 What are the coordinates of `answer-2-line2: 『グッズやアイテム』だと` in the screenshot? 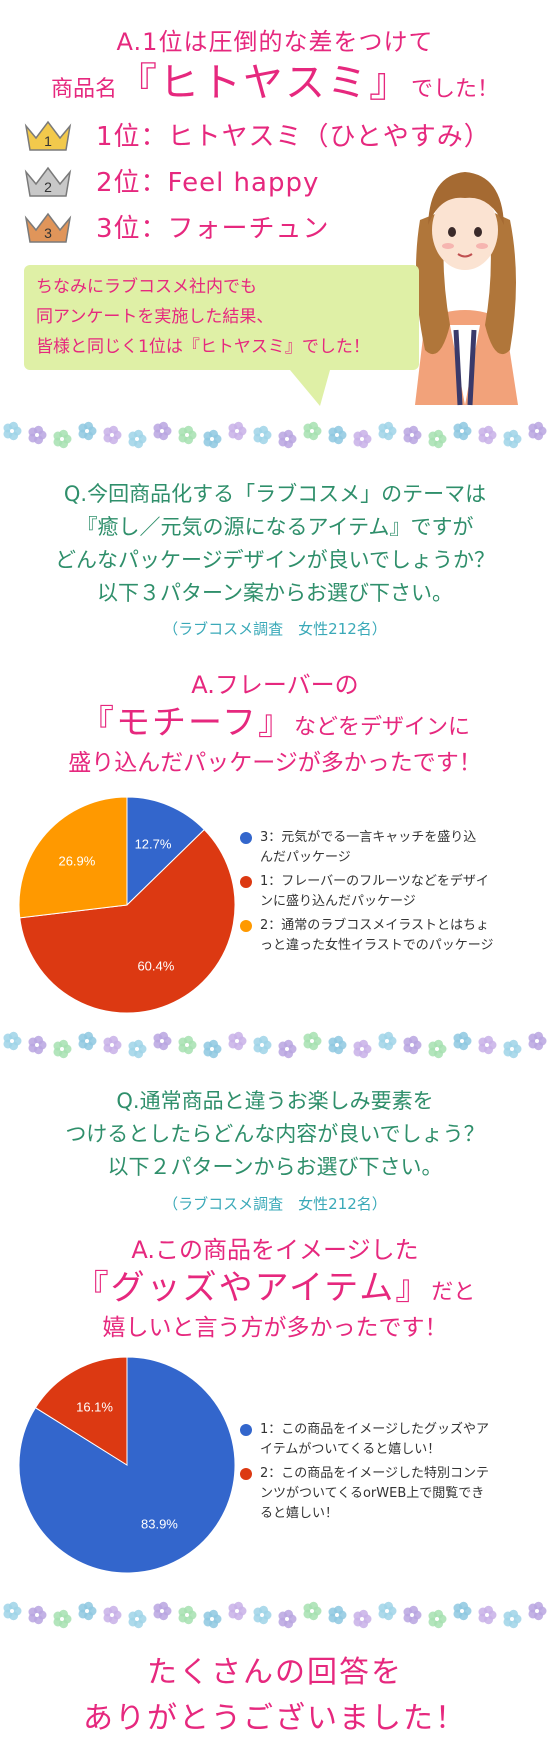 It's located at (275, 1284).